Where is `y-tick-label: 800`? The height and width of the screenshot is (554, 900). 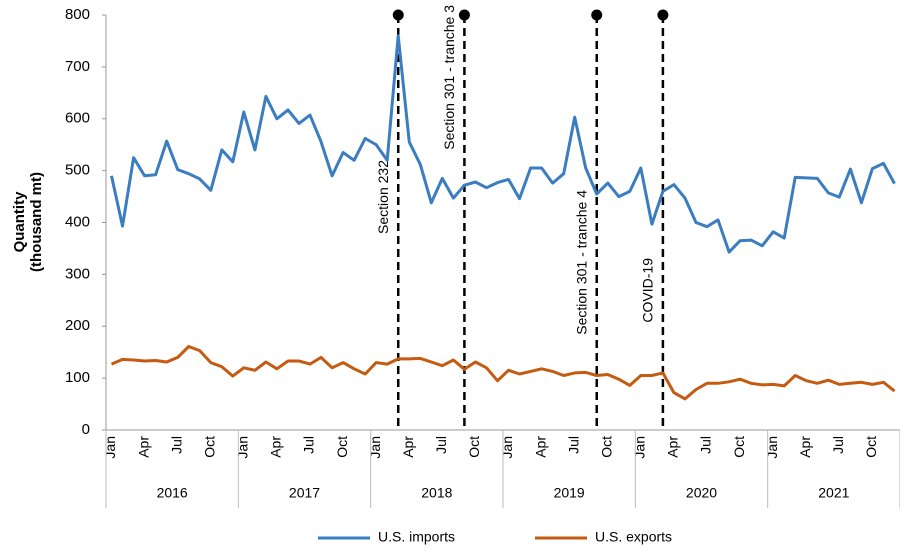
y-tick-label: 800 is located at coordinates (77, 14).